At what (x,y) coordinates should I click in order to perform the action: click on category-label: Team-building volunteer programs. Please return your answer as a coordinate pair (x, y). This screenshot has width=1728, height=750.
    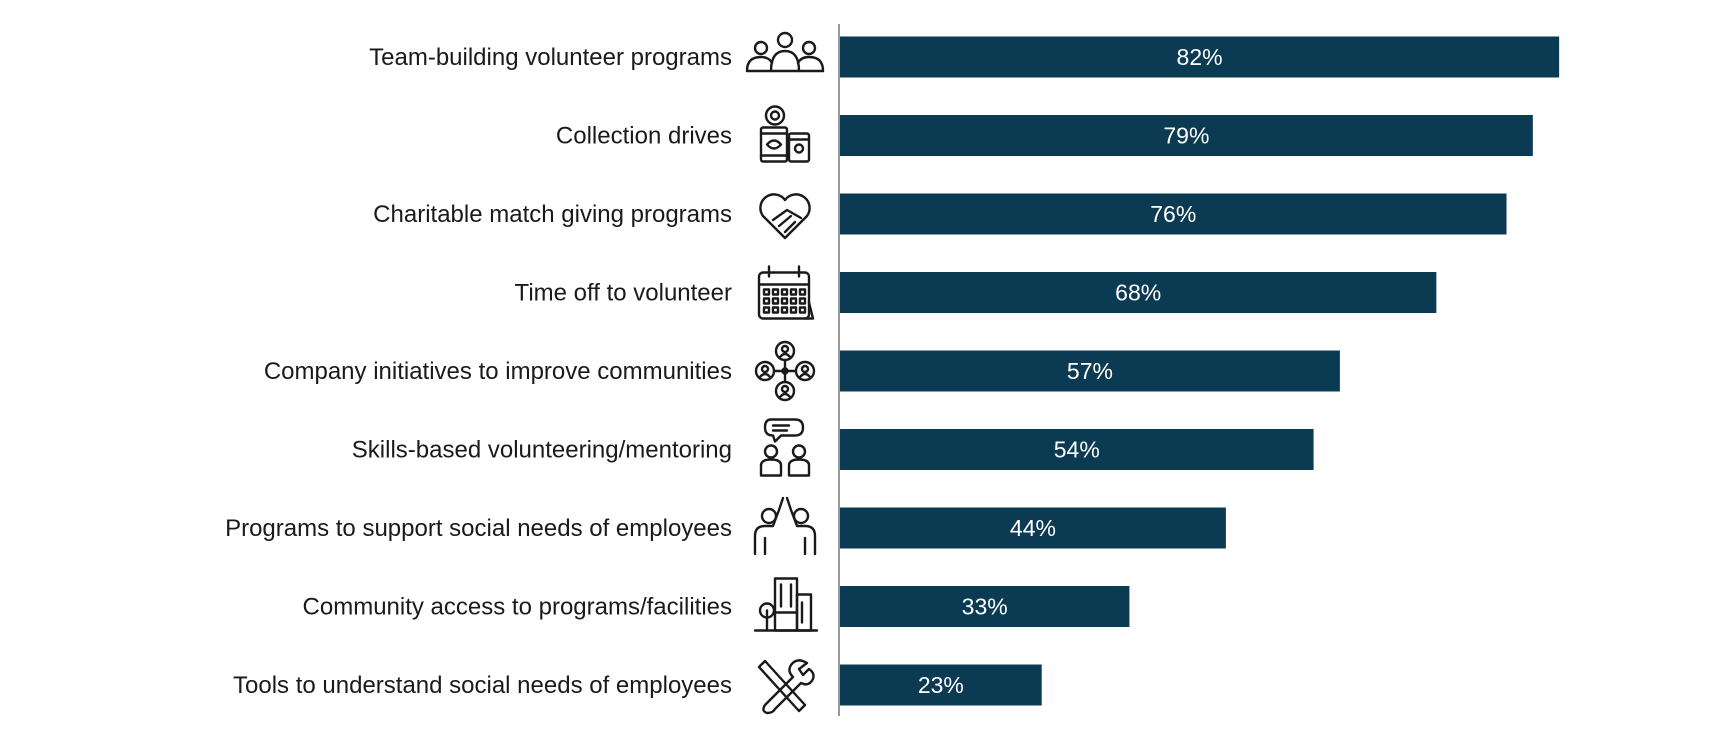
    Looking at the image, I should click on (550, 57).